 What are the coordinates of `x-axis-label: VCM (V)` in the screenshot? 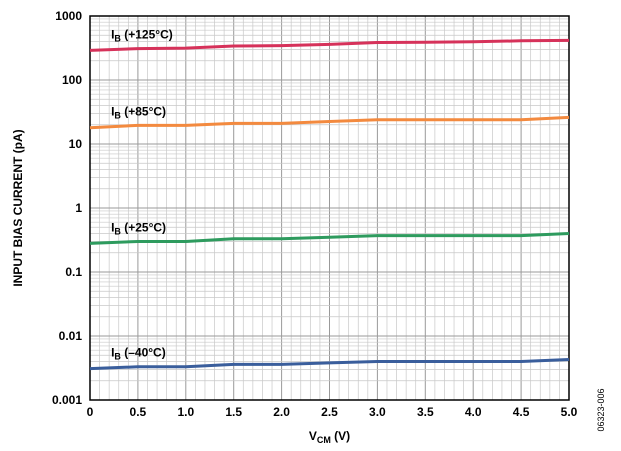 It's located at (329, 437).